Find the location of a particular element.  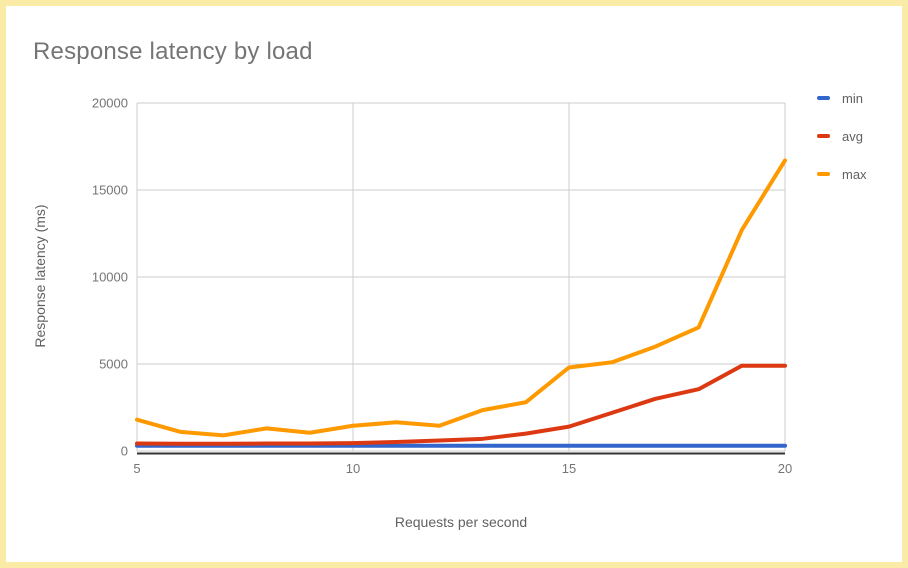

y-tick-label: 15000 is located at coordinates (110, 190).